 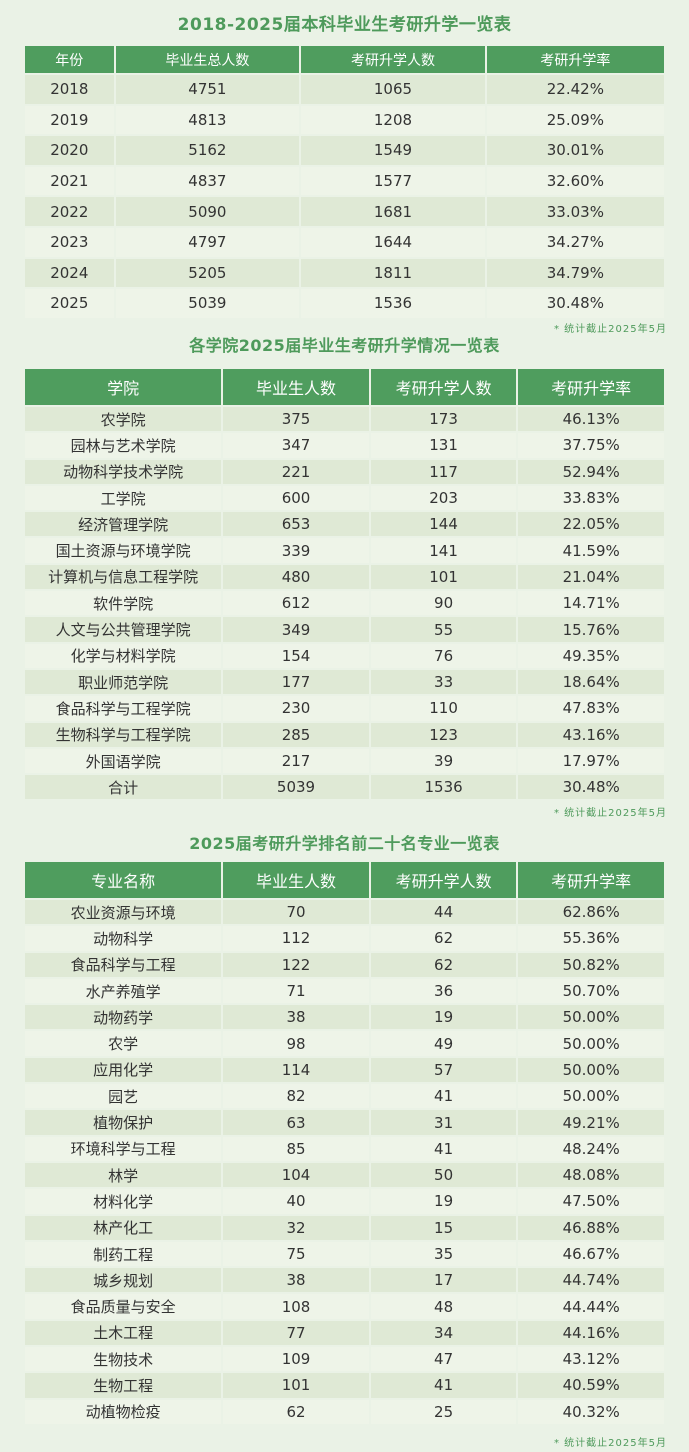 I want to click on table-cell: 44, so click(x=443, y=912).